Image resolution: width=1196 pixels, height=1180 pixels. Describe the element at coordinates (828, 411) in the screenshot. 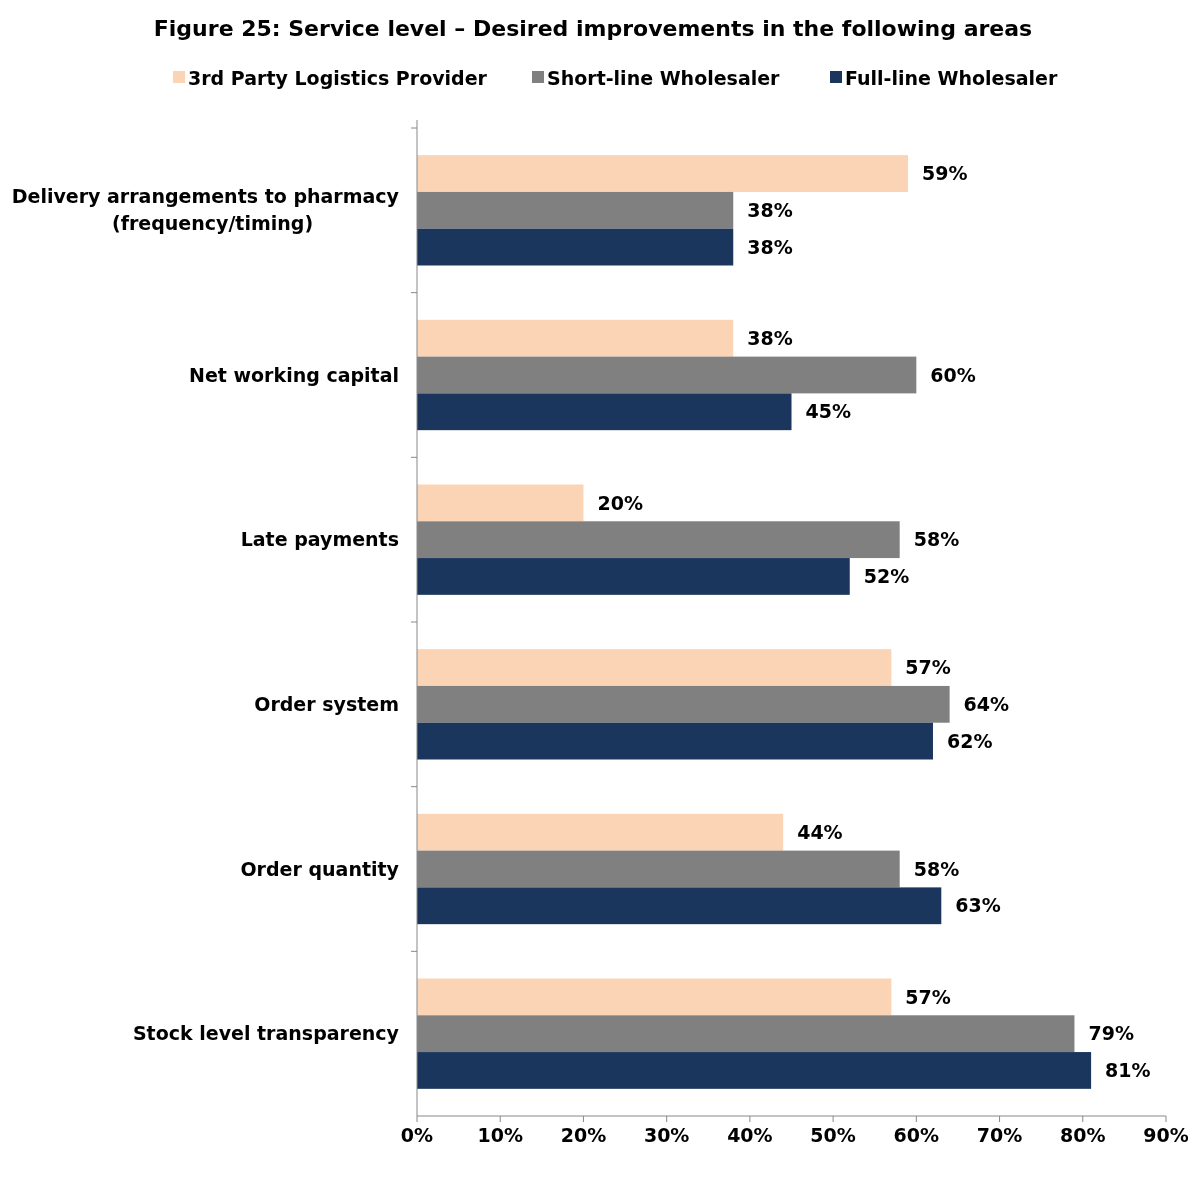

I see `data-label: 45%` at that location.